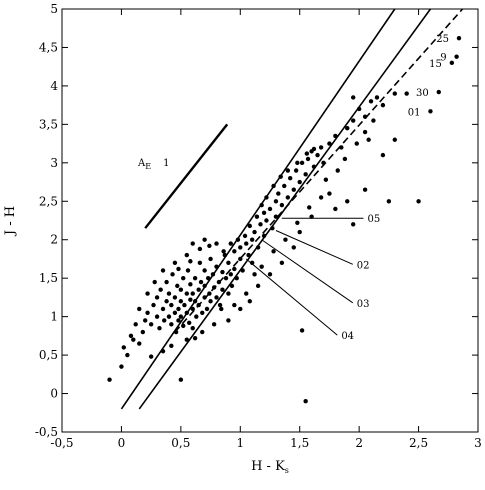  What do you see at coordinates (54, 163) in the screenshot?
I see `y-tick-label: 3` at bounding box center [54, 163].